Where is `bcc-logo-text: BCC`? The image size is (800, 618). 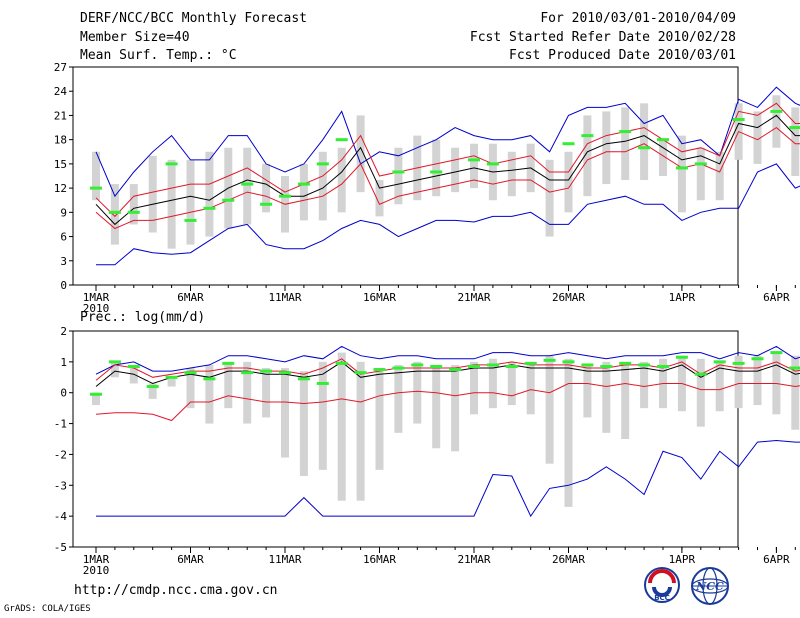 bcc-logo-text: BCC is located at coordinates (662, 598).